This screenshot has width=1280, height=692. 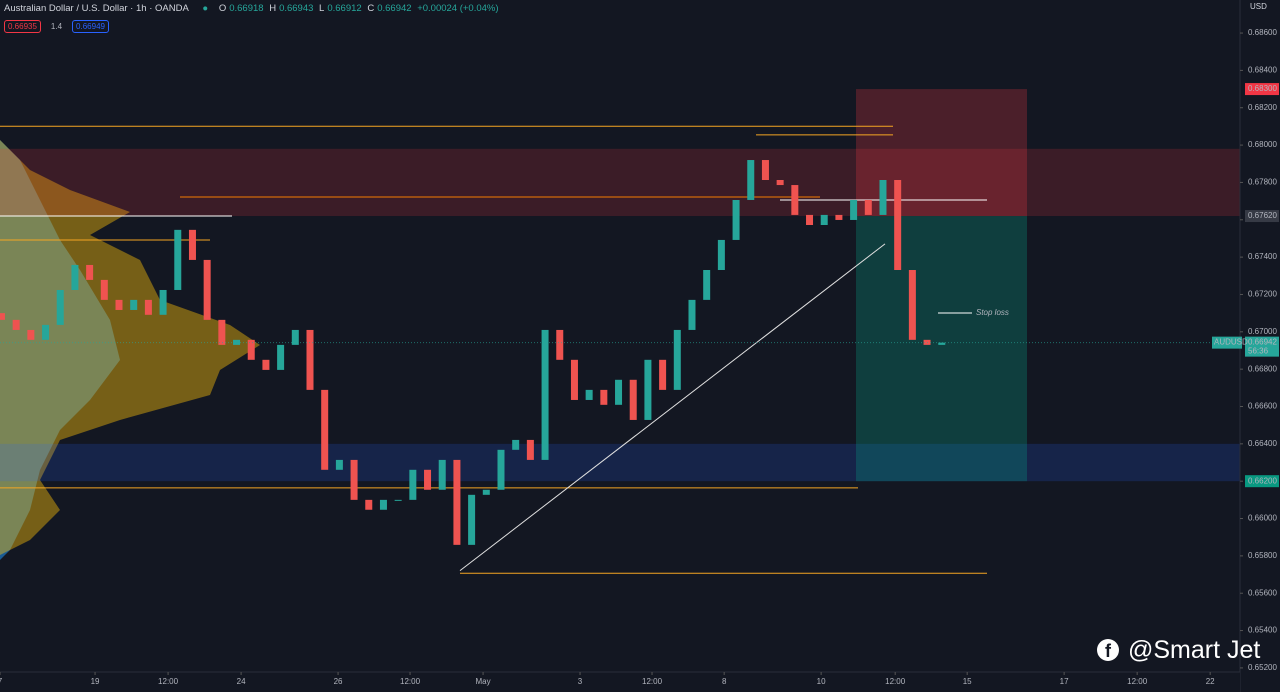 I want to click on y-tick-label: 0.68400, so click(x=1262, y=70).